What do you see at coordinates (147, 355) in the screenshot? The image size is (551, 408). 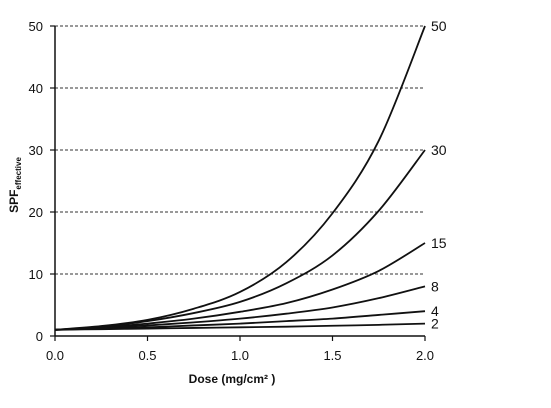 I see `x-tick-label: 0.5` at bounding box center [147, 355].